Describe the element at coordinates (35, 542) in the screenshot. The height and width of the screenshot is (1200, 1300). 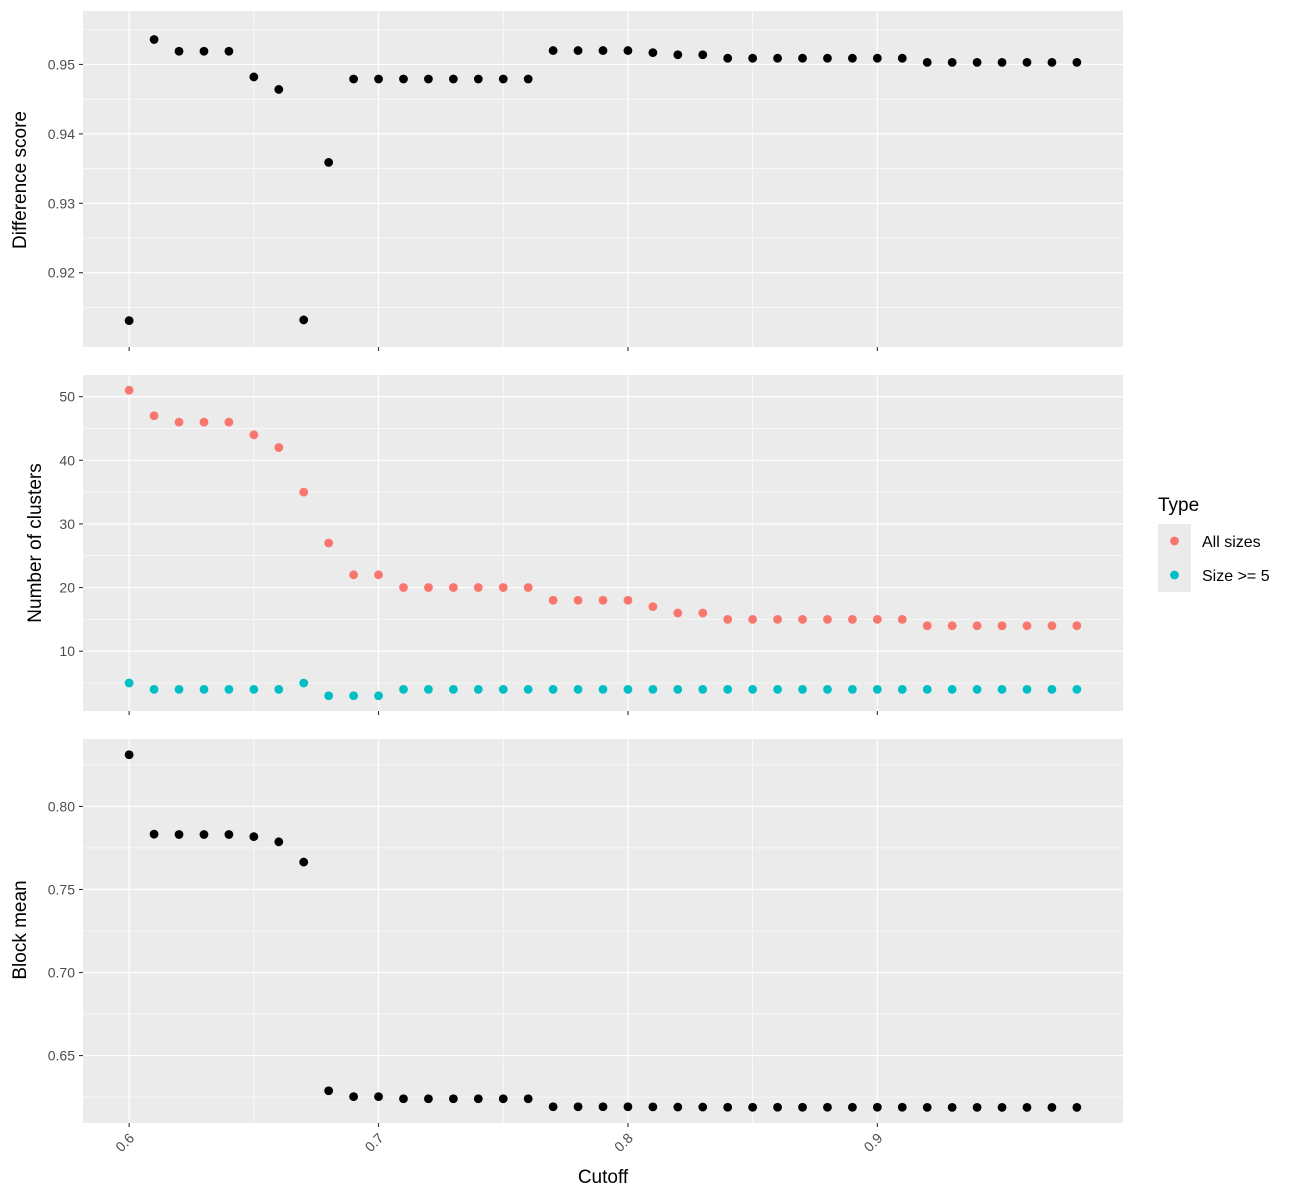
I see `y-axis-title-number-of-clusters: Number of clusters` at that location.